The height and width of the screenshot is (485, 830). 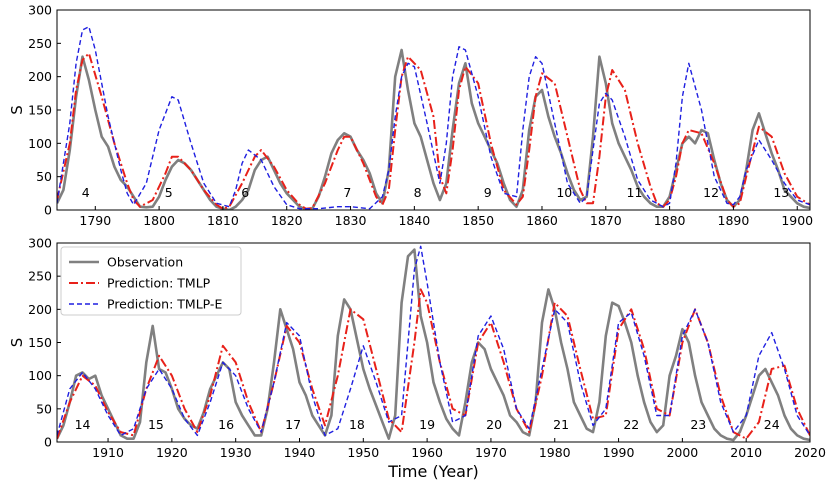 I want to click on x-tick-label: 1840, so click(x=414, y=220).